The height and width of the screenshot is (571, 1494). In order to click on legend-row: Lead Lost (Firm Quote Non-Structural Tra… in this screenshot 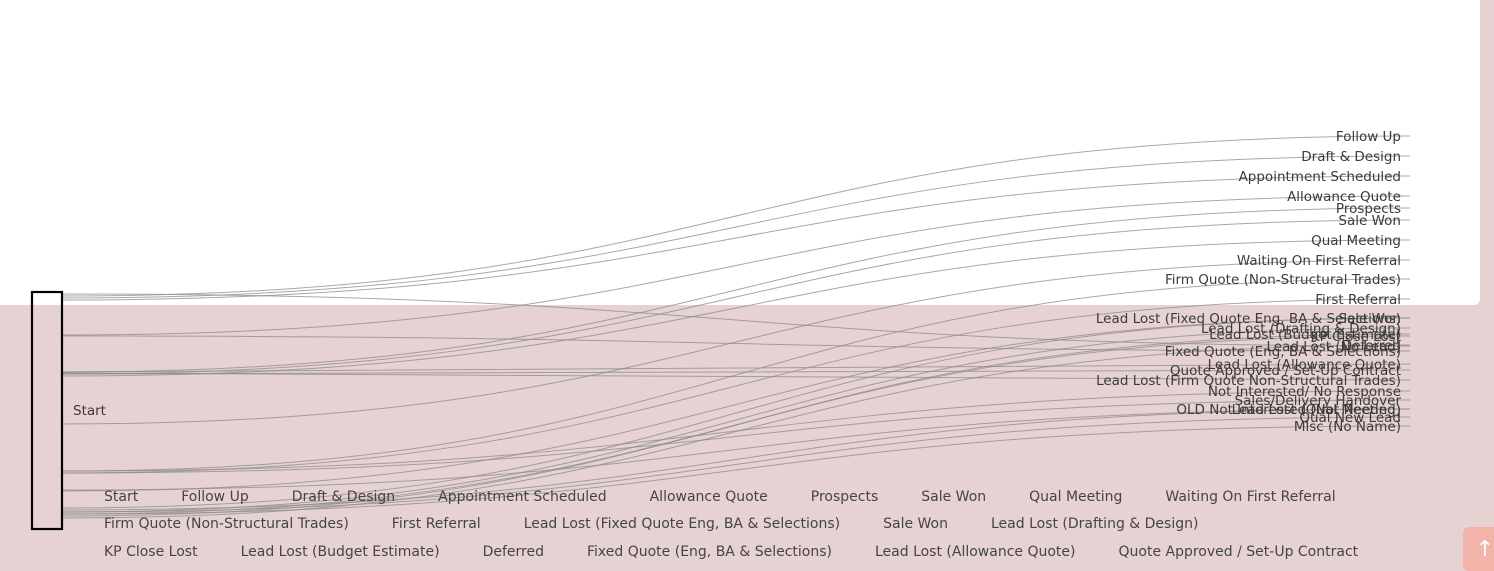, I will do `click(754, 568)`.